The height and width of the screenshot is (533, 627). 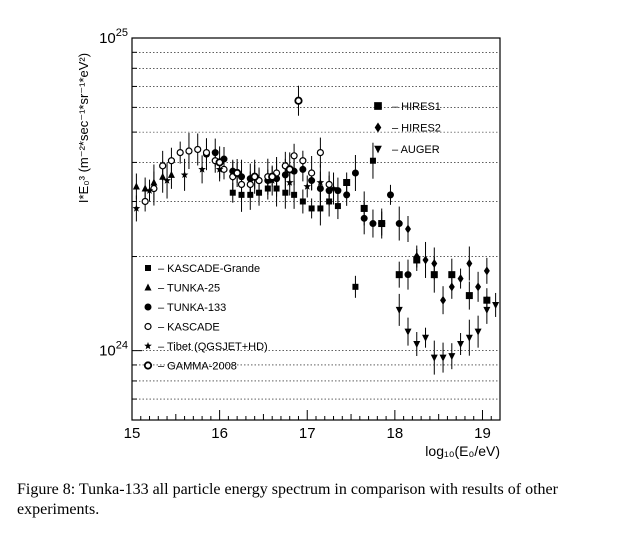 I want to click on legend-label: – KASCADE, so click(x=189, y=328).